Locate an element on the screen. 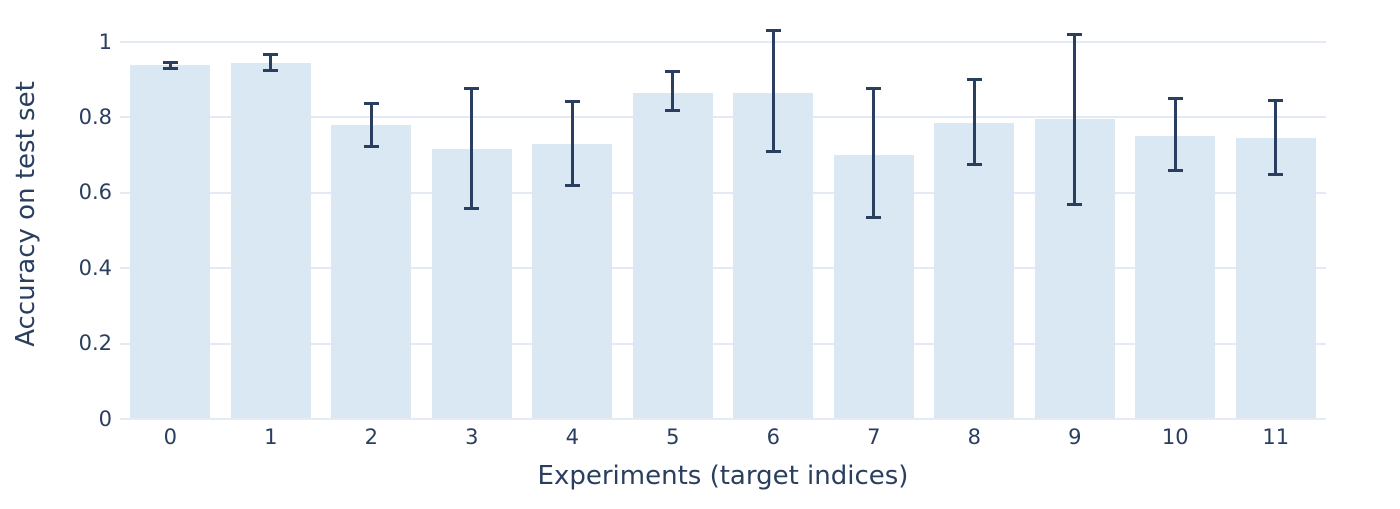 The height and width of the screenshot is (509, 1400). x-axis-title: Experiments (target indices) is located at coordinates (723, 476).